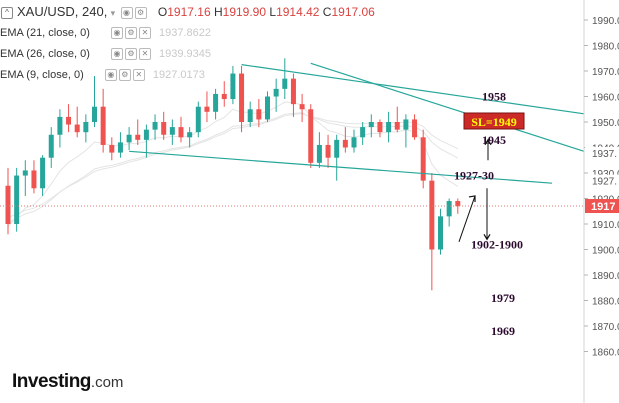 The width and height of the screenshot is (619, 403). Describe the element at coordinates (244, 12) in the screenshot. I see `ohlc-high-value: 1919.90` at that location.